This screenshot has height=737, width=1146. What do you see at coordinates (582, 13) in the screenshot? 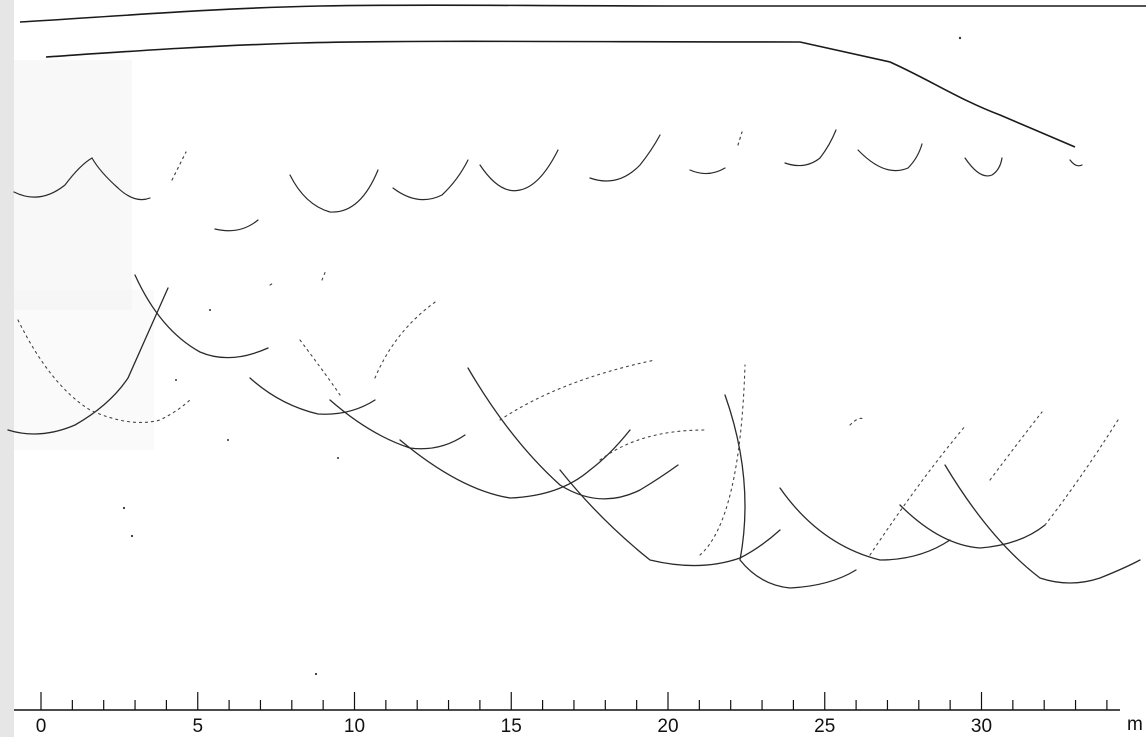
I see `outer-profile-line` at bounding box center [582, 13].